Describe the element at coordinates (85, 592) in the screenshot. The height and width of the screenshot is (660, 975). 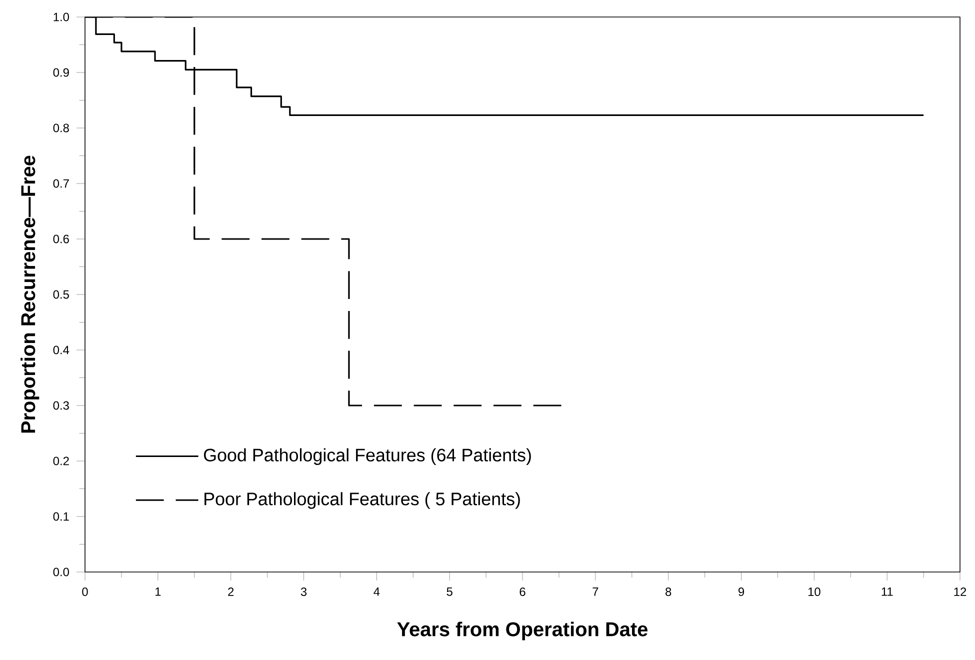
I see `x-tick-label: 0` at that location.